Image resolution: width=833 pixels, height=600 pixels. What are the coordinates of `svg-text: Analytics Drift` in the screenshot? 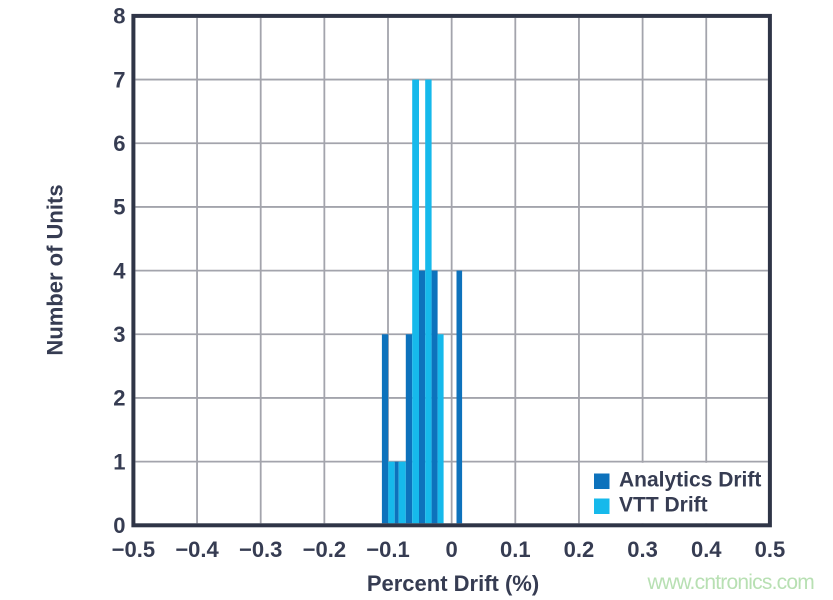 It's located at (690, 480).